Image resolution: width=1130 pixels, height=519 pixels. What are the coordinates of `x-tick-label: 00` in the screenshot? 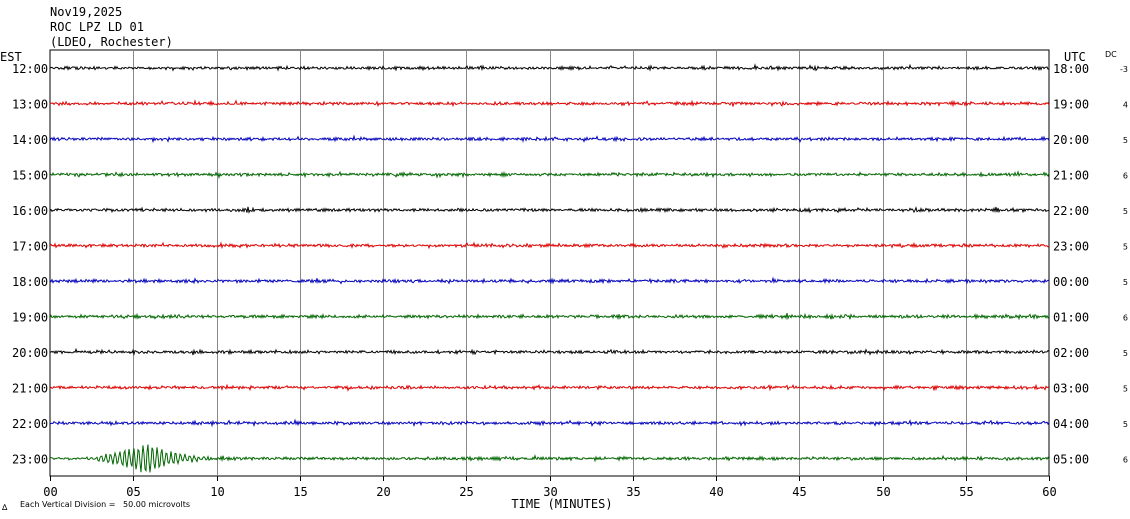 It's located at (50, 492).